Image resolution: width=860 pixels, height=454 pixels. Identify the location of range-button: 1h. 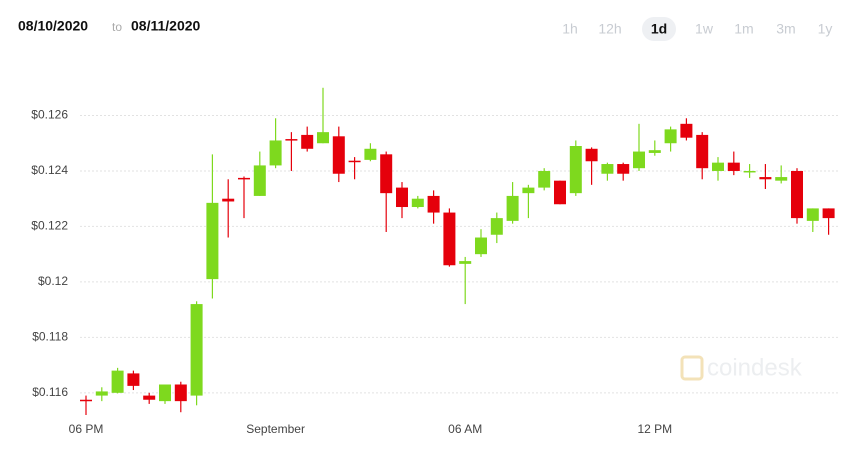
(570, 29).